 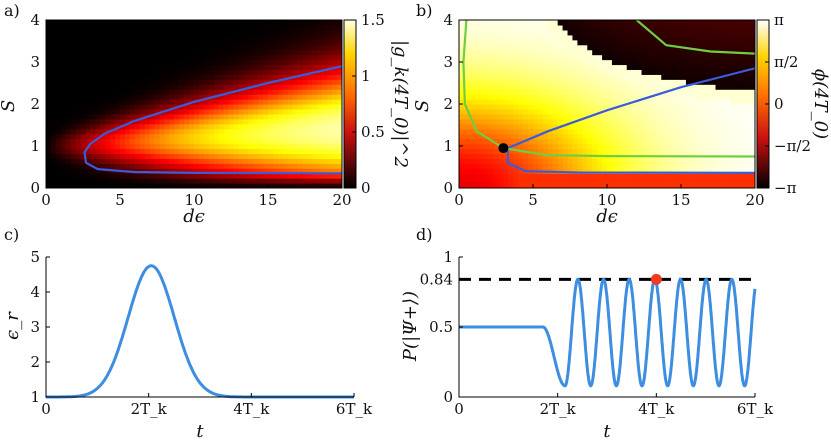 I want to click on x-tick-label: 5, so click(x=120, y=200).